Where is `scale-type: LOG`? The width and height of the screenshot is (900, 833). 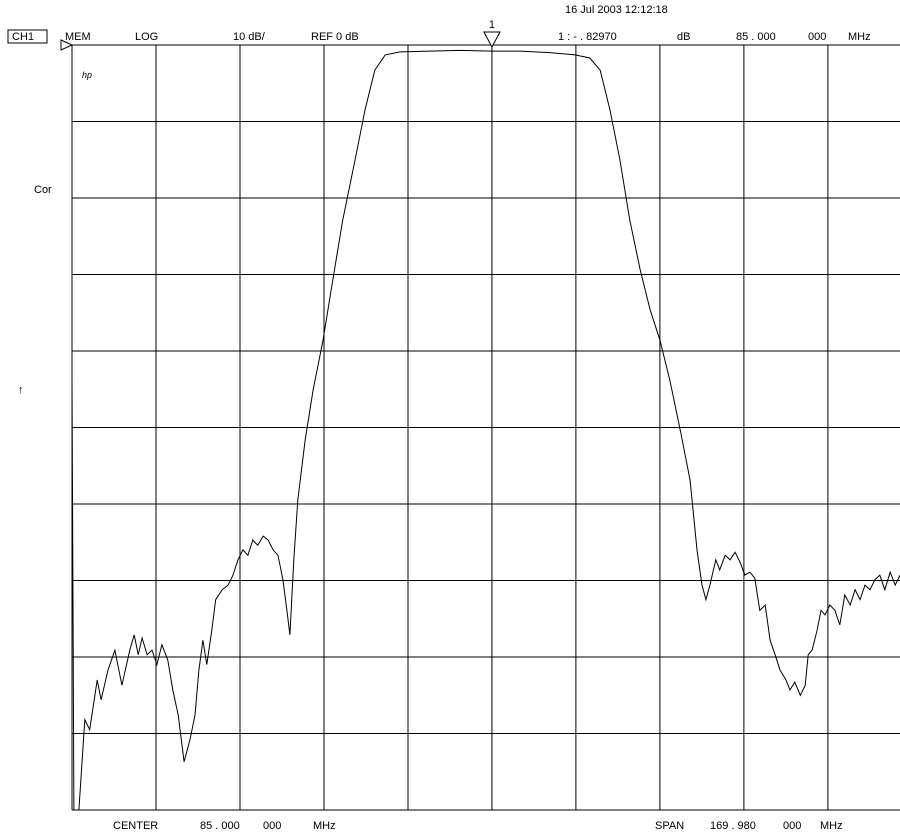 scale-type: LOG is located at coordinates (146, 37).